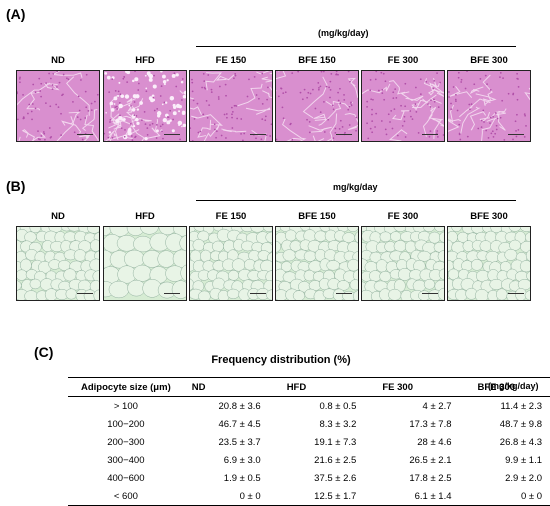  What do you see at coordinates (523, 460) in the screenshot?
I see `value-bfe300: 9.9 ± 1.1` at bounding box center [523, 460].